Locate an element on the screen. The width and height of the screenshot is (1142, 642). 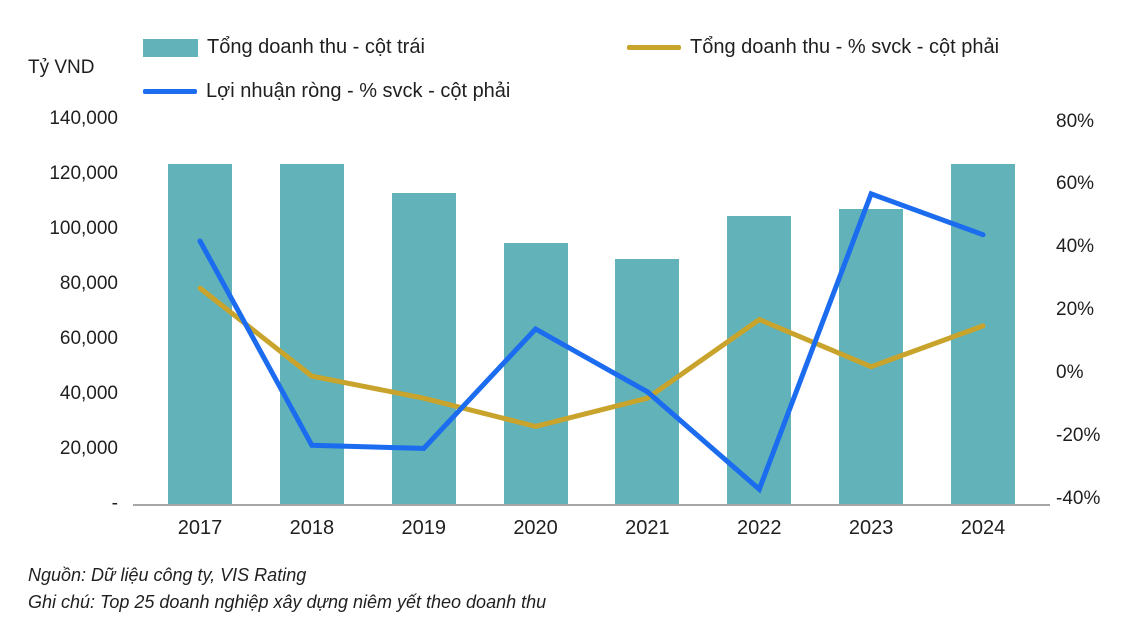
legend-item-revenue-growth-line: Tổng doanh thu - % svck - cột phải is located at coordinates (813, 47).